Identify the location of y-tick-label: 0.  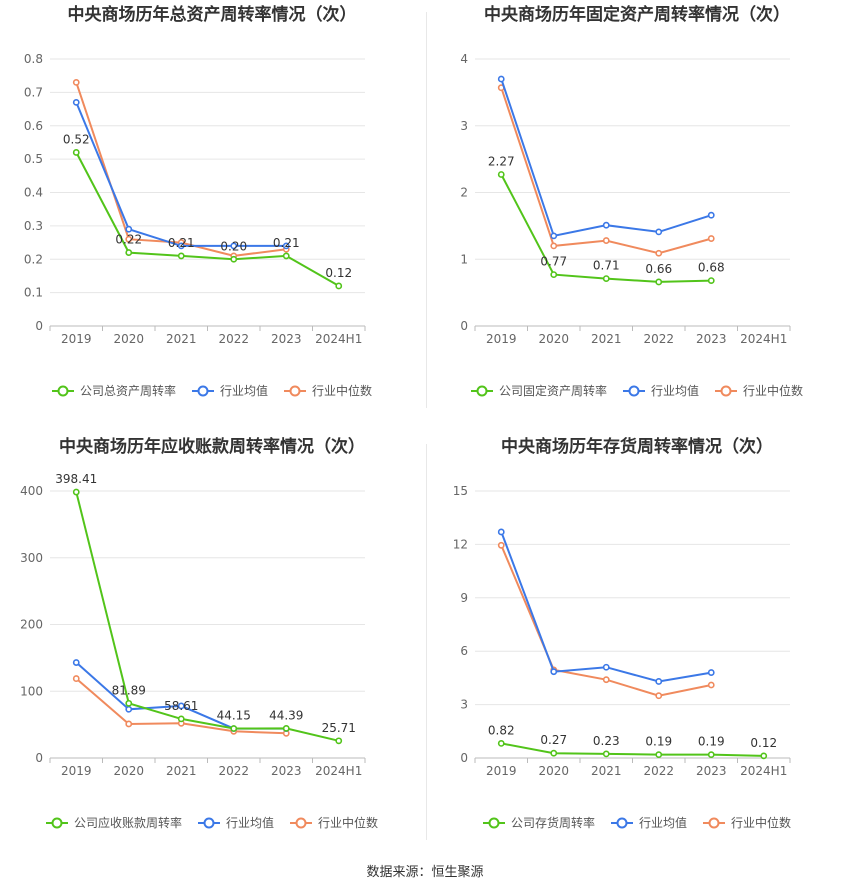
(464, 758).